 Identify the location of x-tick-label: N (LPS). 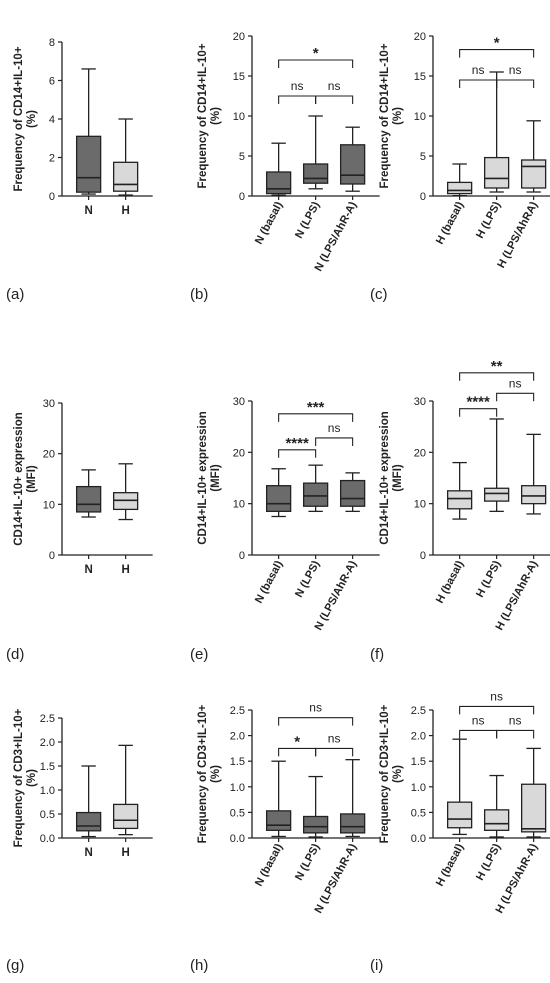
(307, 578).